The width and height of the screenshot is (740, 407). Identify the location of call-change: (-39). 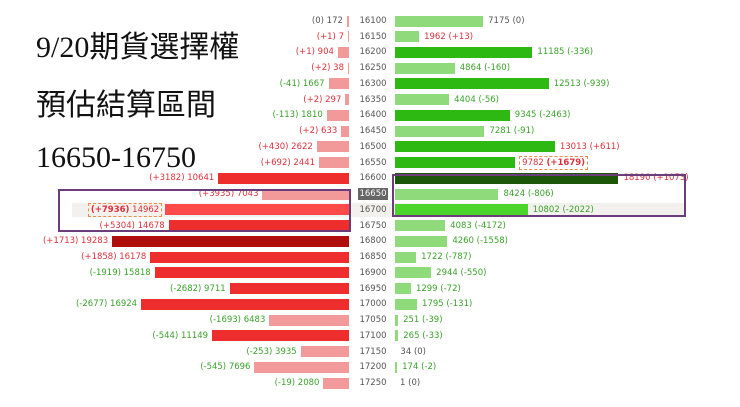
(432, 320).